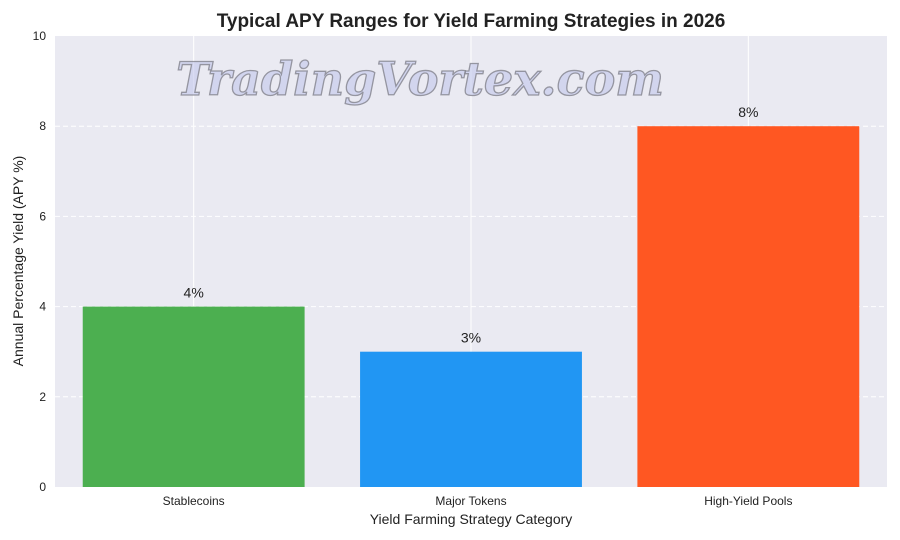 This screenshot has height=540, width=900. What do you see at coordinates (470, 501) in the screenshot?
I see `x-tick-label: Major Tokens` at bounding box center [470, 501].